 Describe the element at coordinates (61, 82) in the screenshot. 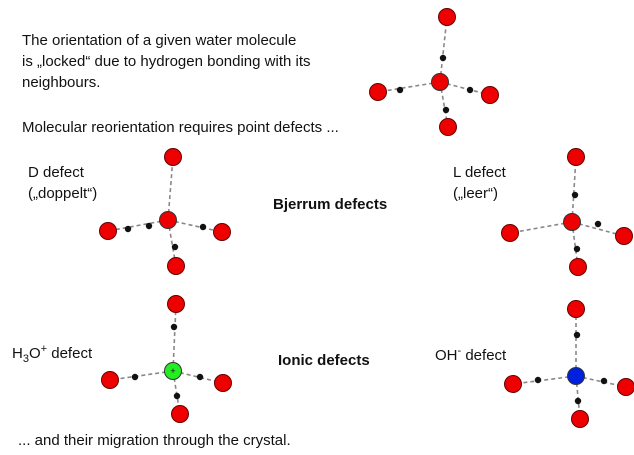

I see `intro-line: neighbours.` at that location.